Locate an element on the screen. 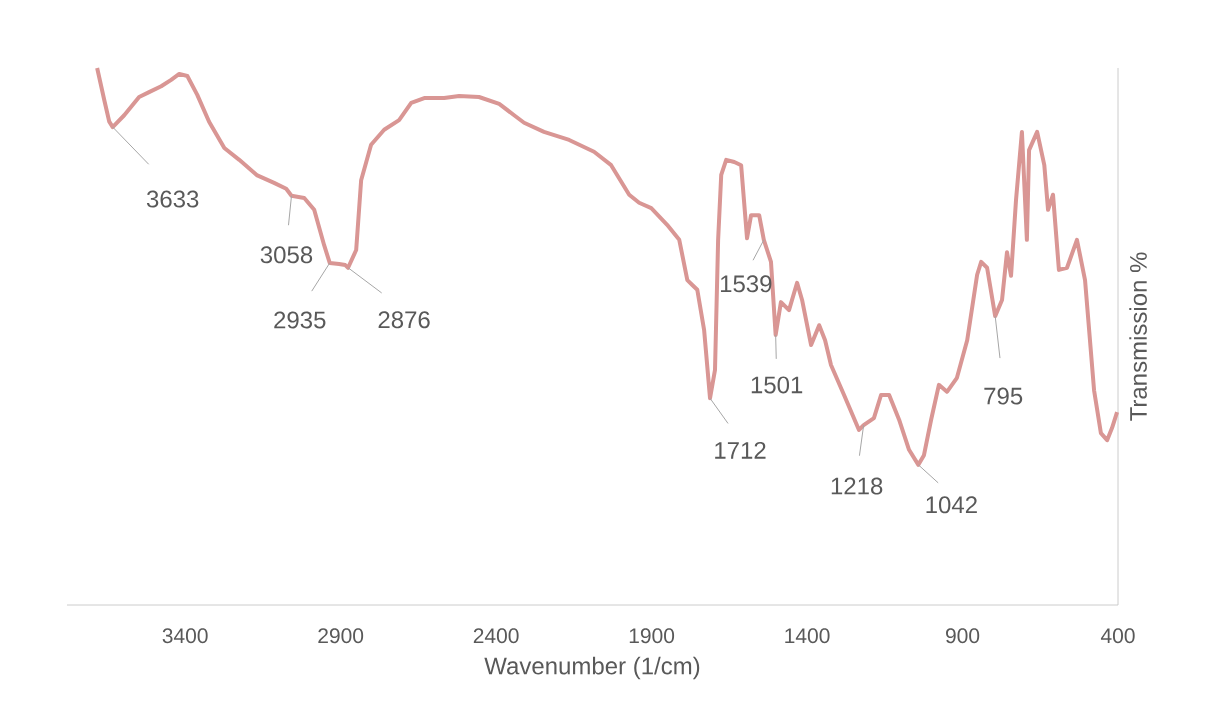  y-axis-title: Transmission % is located at coordinates (1138, 336).